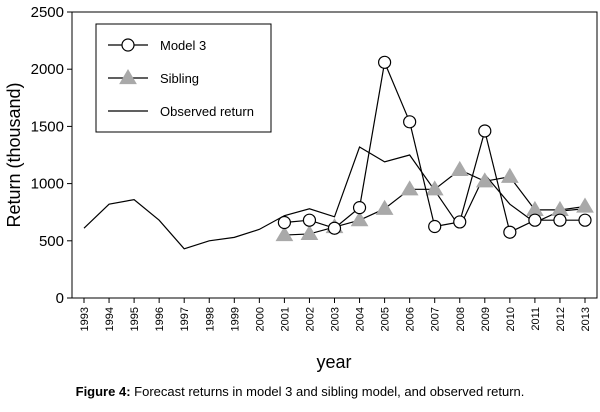 The width and height of the screenshot is (600, 412). I want to click on y-tick-label: 2500, so click(47, 12).